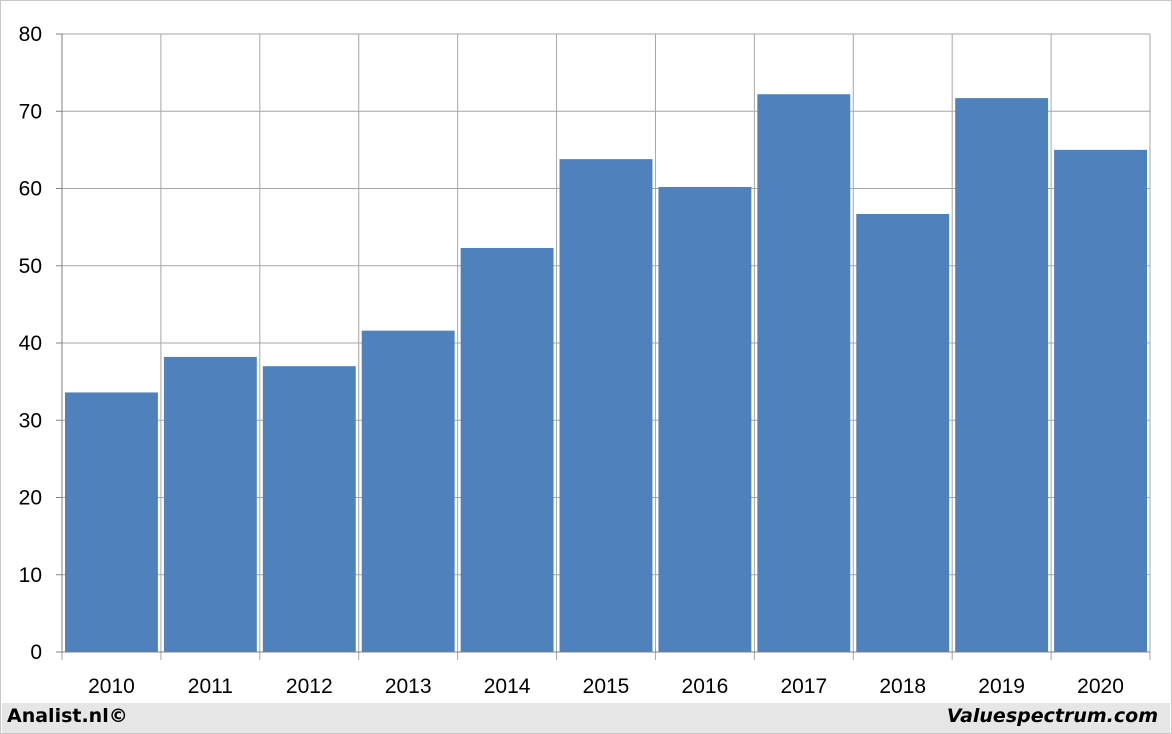 This screenshot has height=734, width=1172. Describe the element at coordinates (67, 716) in the screenshot. I see `source-credit-left: Analist.nl©` at that location.